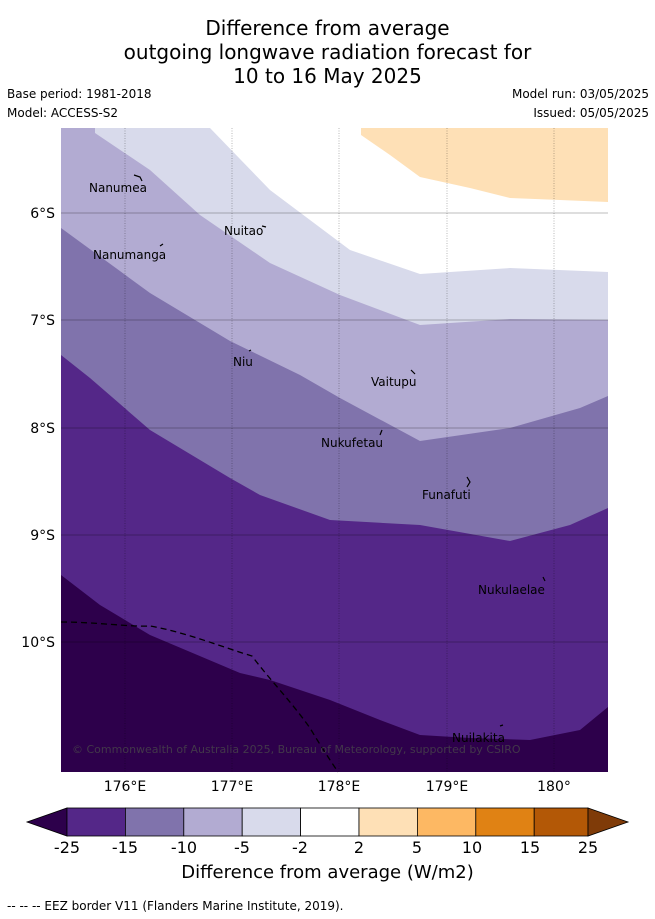  Describe the element at coordinates (138, 178) in the screenshot. I see `island-nanumea-shape` at that location.